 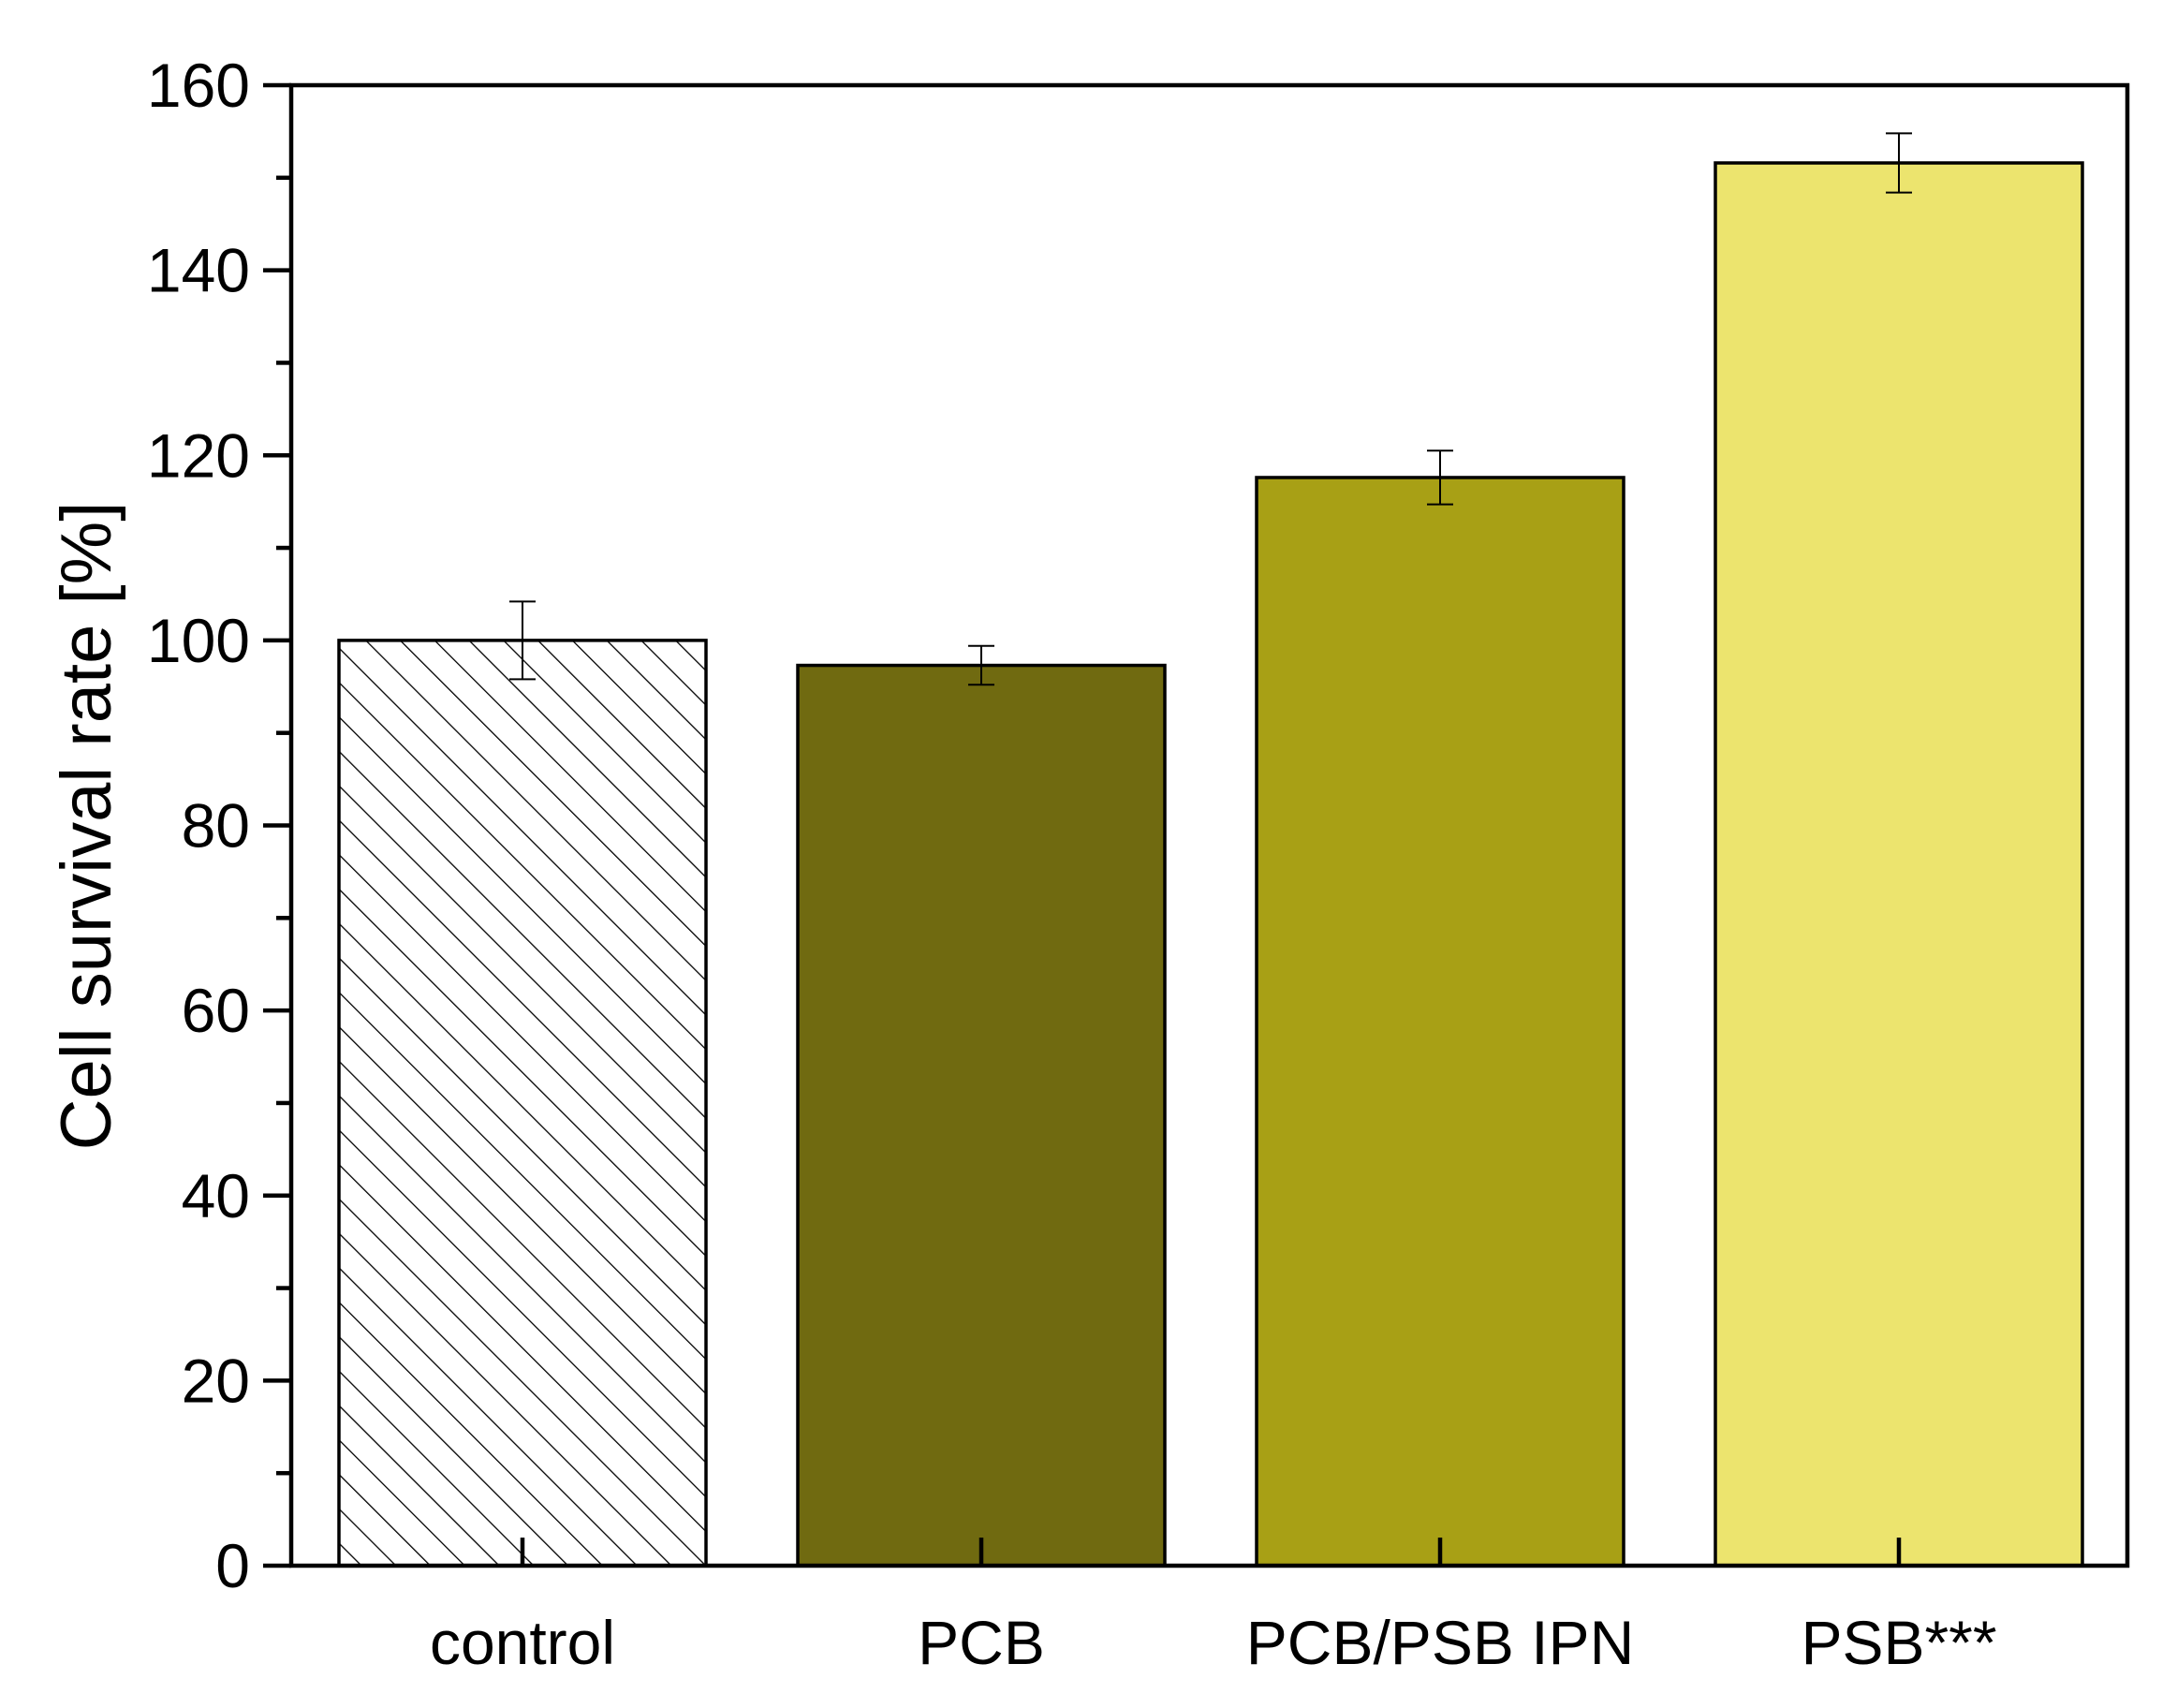 I want to click on y-tick-label-160: 160, so click(x=198, y=85).